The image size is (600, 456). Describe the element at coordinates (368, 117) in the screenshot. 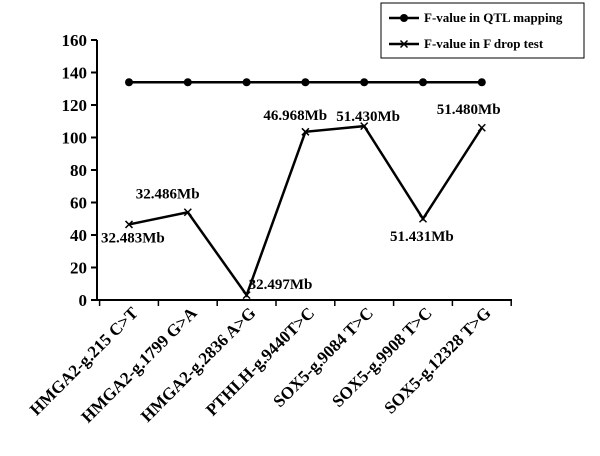

I see `data-label: 51.430Mb` at that location.